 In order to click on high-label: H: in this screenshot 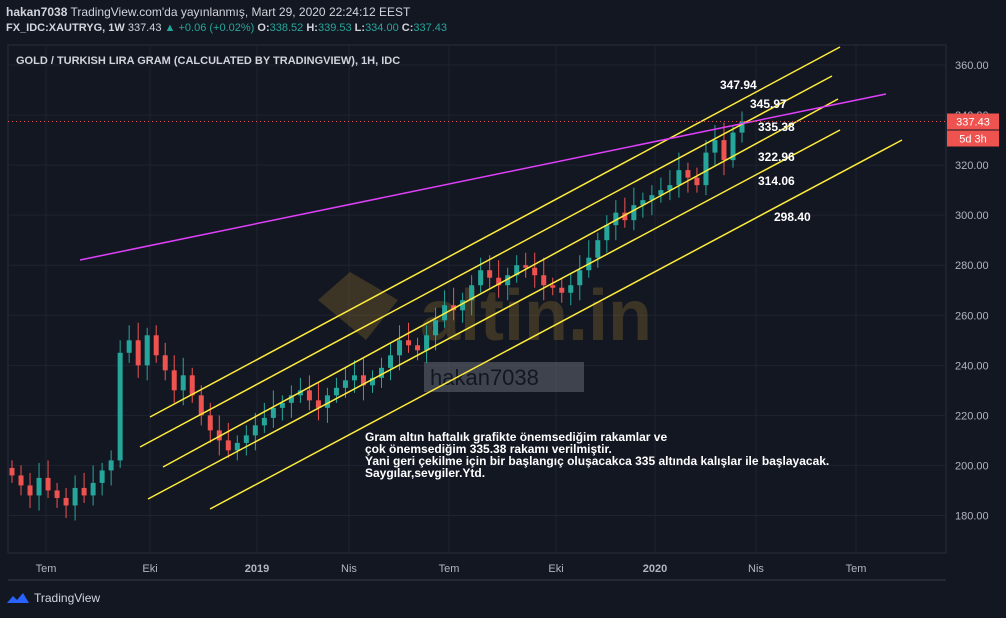, I will do `click(312, 28)`.